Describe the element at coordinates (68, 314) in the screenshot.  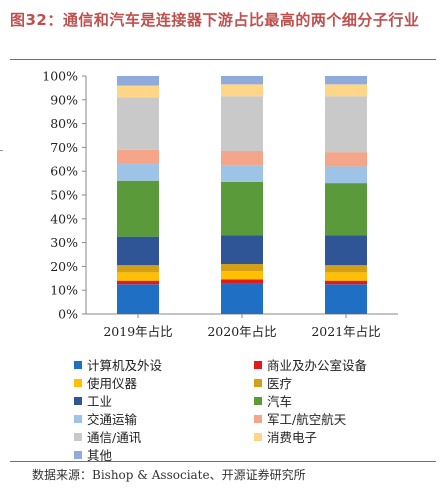
I see `y-tick-label: 0%` at that location.